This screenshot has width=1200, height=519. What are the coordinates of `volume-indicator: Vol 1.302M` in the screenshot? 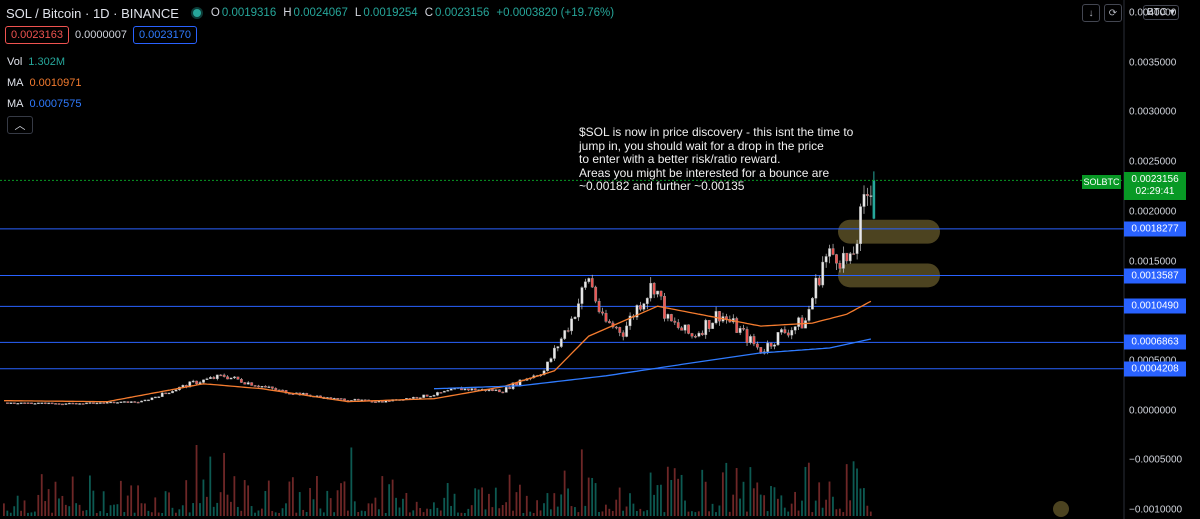 It's located at (36, 62).